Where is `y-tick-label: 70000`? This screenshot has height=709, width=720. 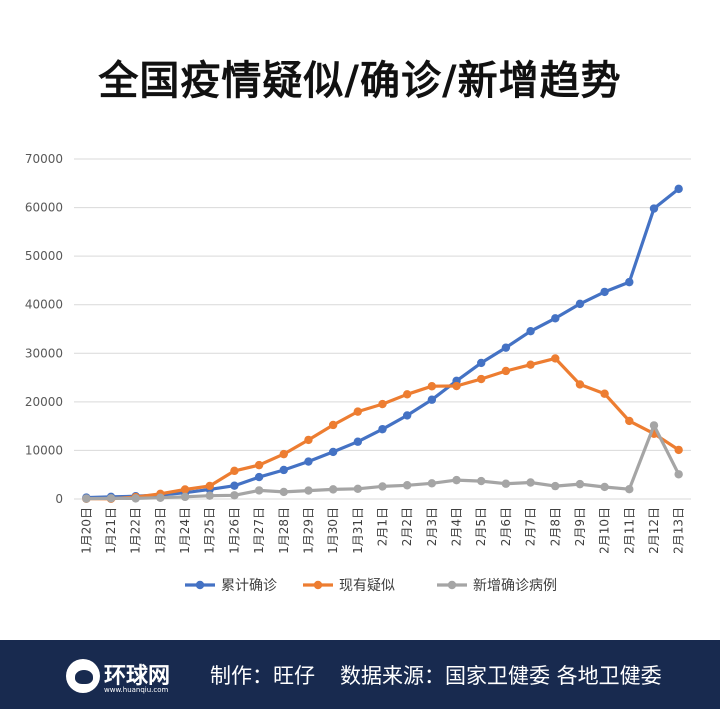
y-tick-label: 70000 is located at coordinates (44, 159).